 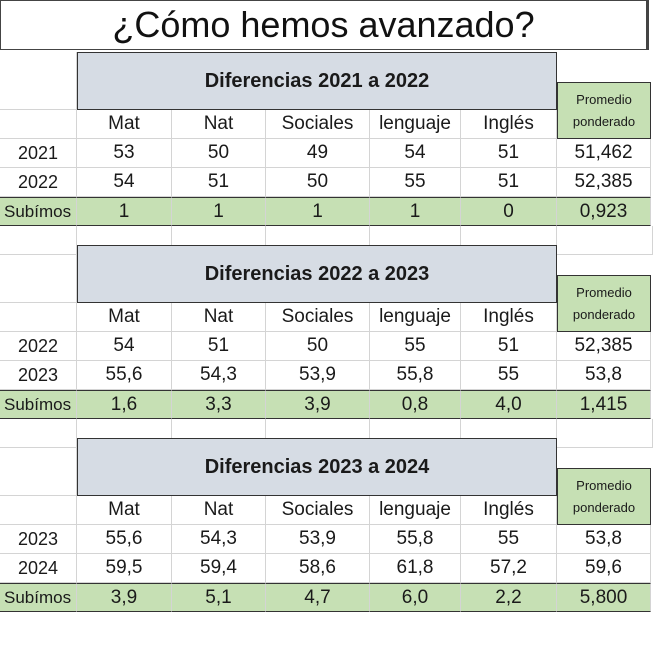 What do you see at coordinates (604, 211) in the screenshot?
I see `promedio-cell: 0,923` at bounding box center [604, 211].